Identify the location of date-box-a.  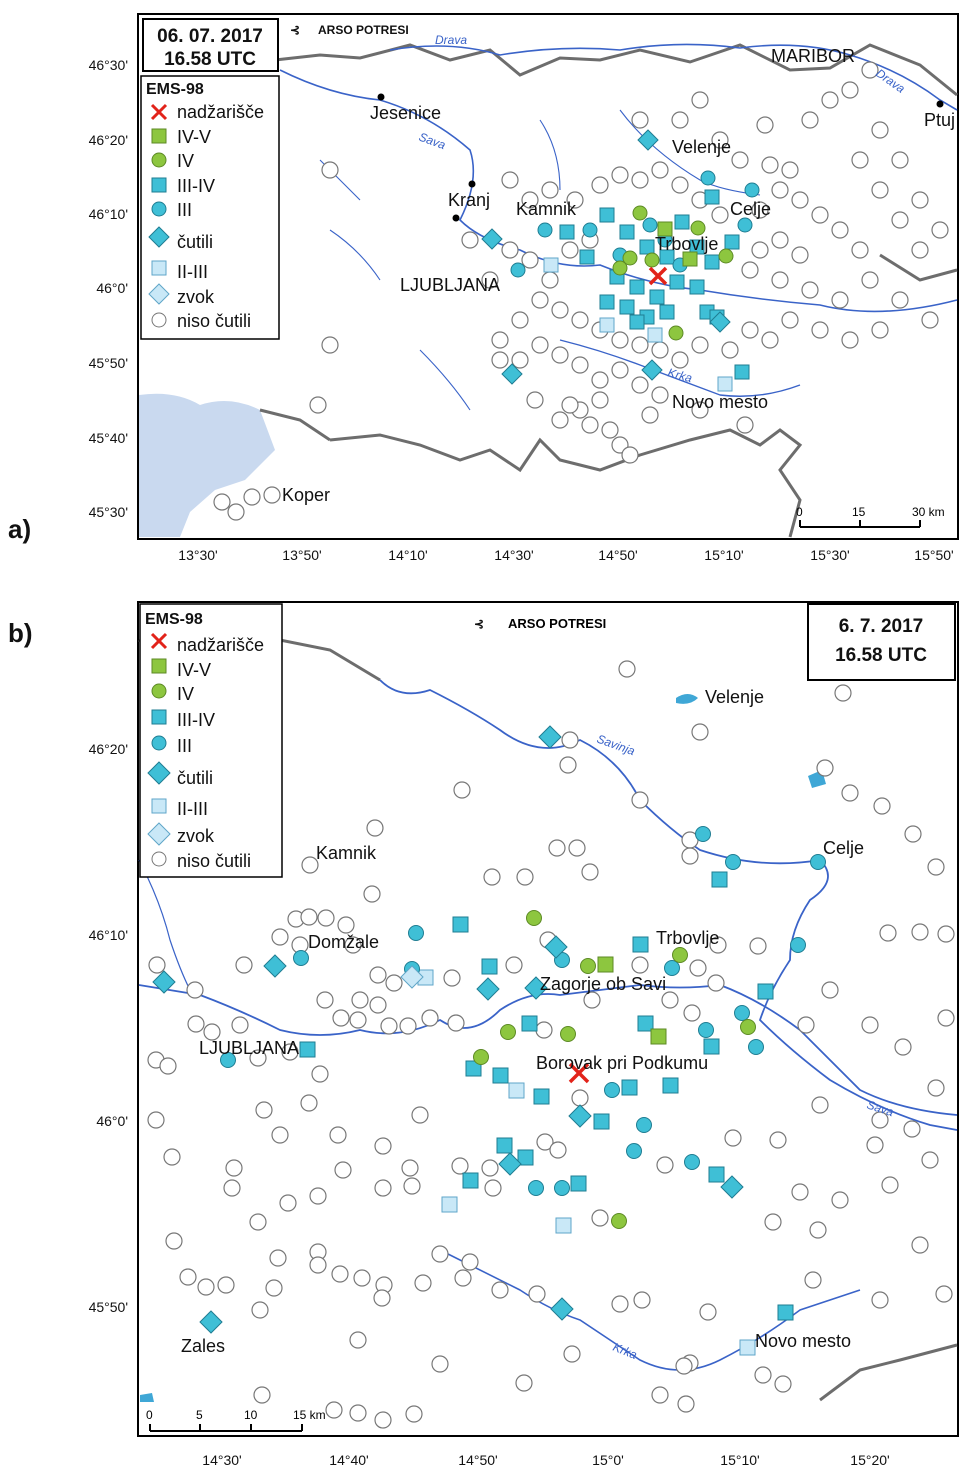
(210, 45).